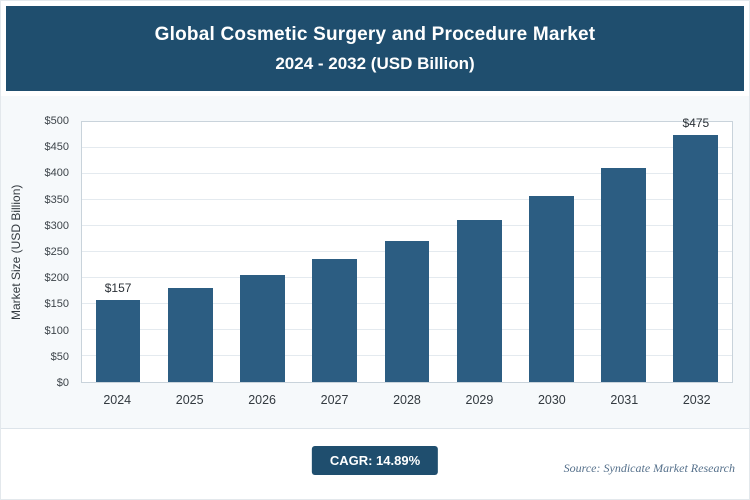 The image size is (750, 500). Describe the element at coordinates (696, 123) in the screenshot. I see `bar-value-label: $475` at that location.